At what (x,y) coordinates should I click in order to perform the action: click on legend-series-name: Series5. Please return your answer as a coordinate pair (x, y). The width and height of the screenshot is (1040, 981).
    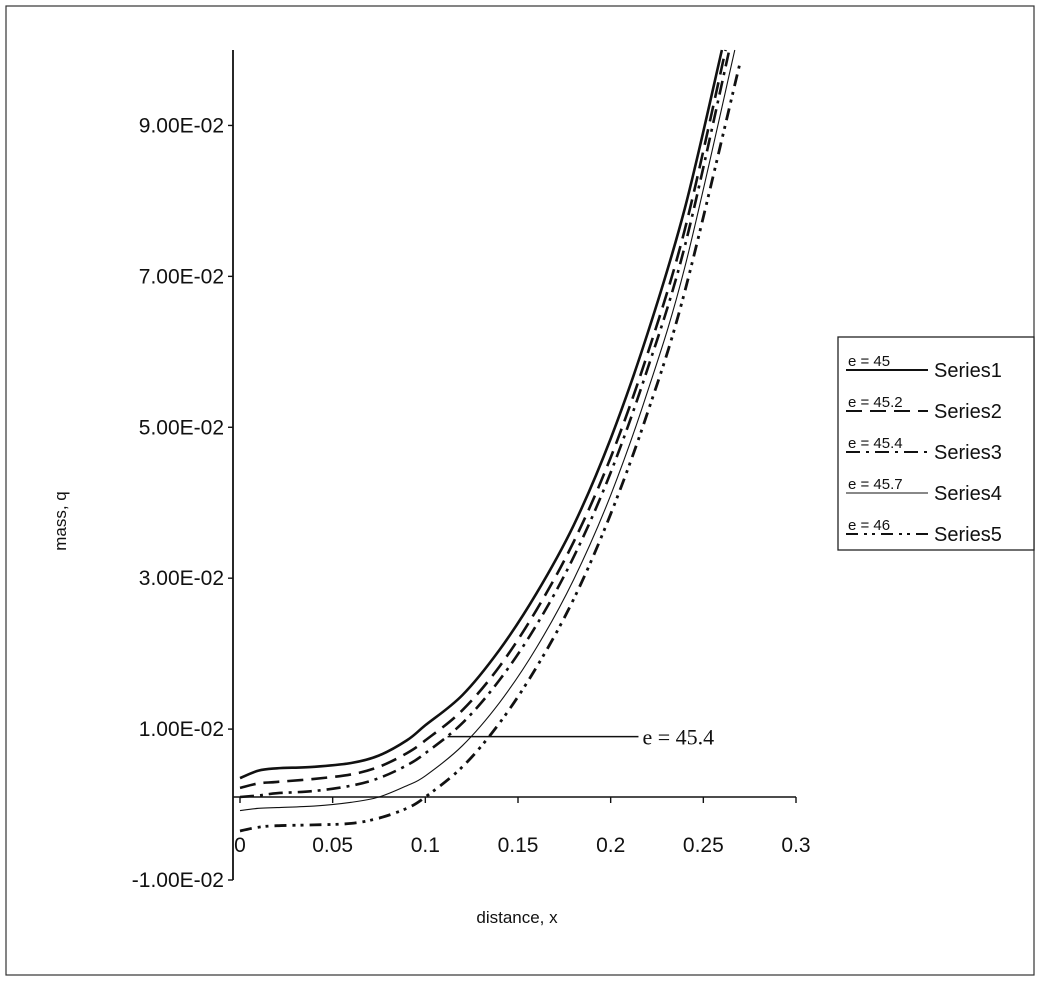
    Looking at the image, I should click on (968, 535).